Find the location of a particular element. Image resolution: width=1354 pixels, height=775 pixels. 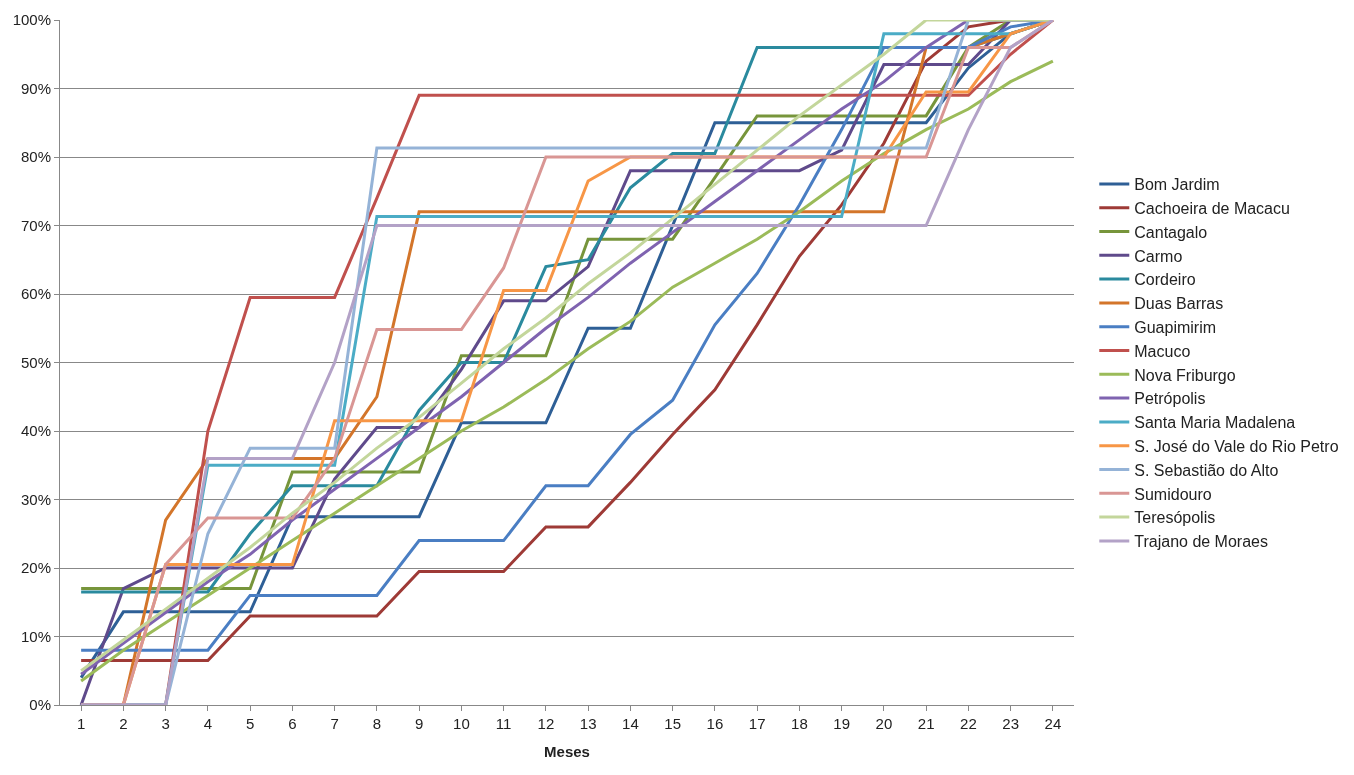

x-tick-label: 20 is located at coordinates (884, 723).